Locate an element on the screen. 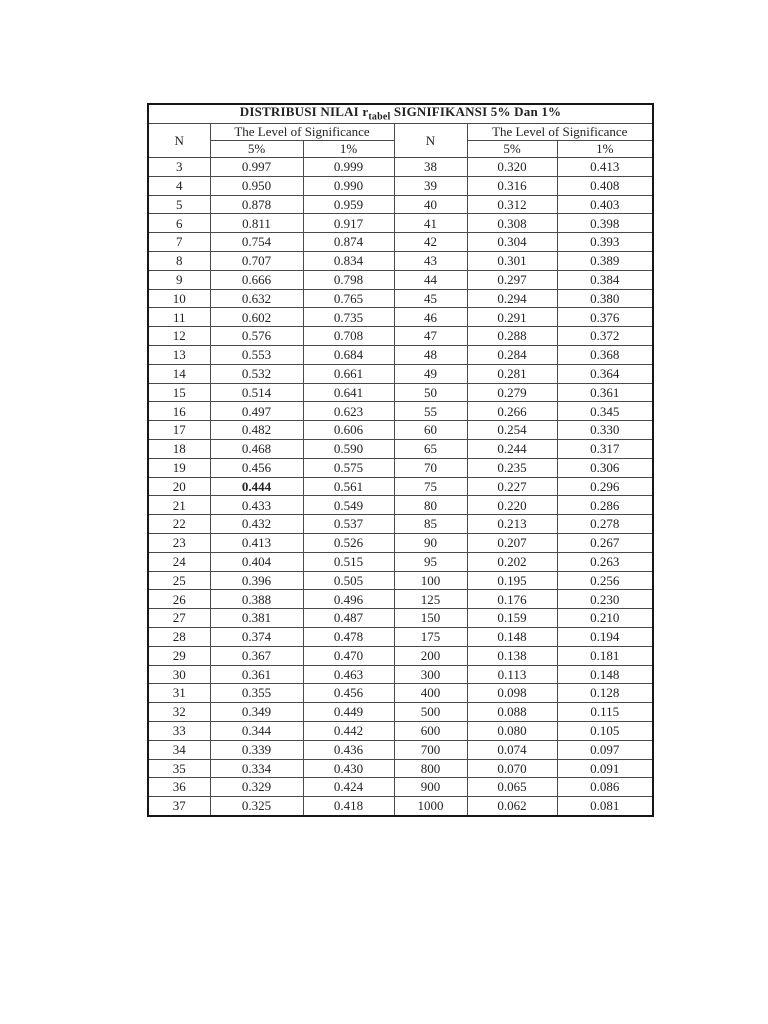  cell-1pct-left: 0.470 is located at coordinates (348, 655).